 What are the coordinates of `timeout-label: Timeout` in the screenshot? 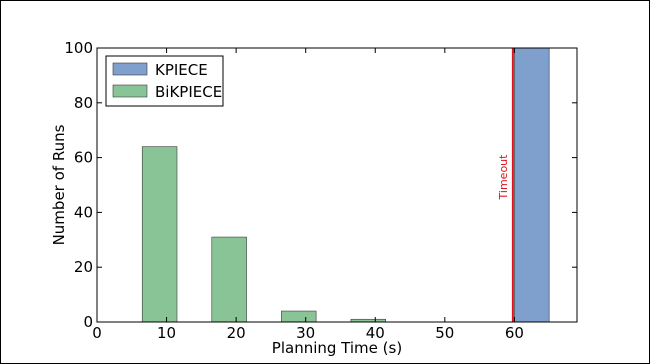 It's located at (503, 177).